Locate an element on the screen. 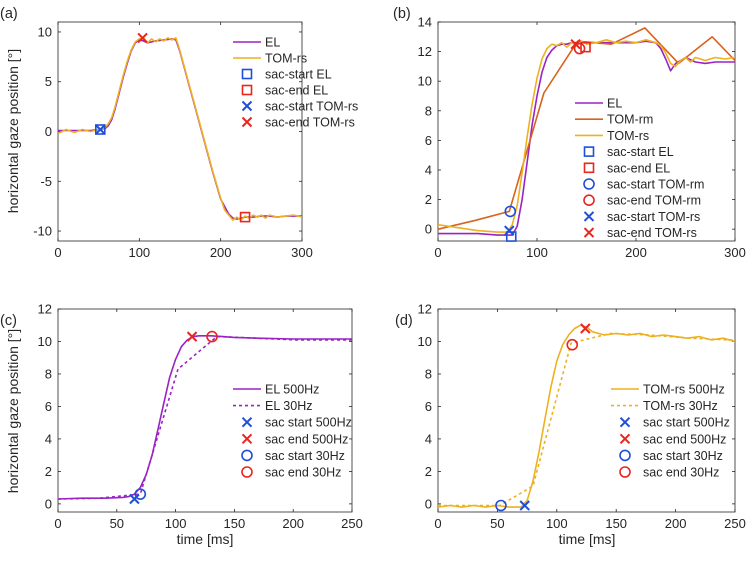  legend-label-d: sac start 30Hz is located at coordinates (683, 456).